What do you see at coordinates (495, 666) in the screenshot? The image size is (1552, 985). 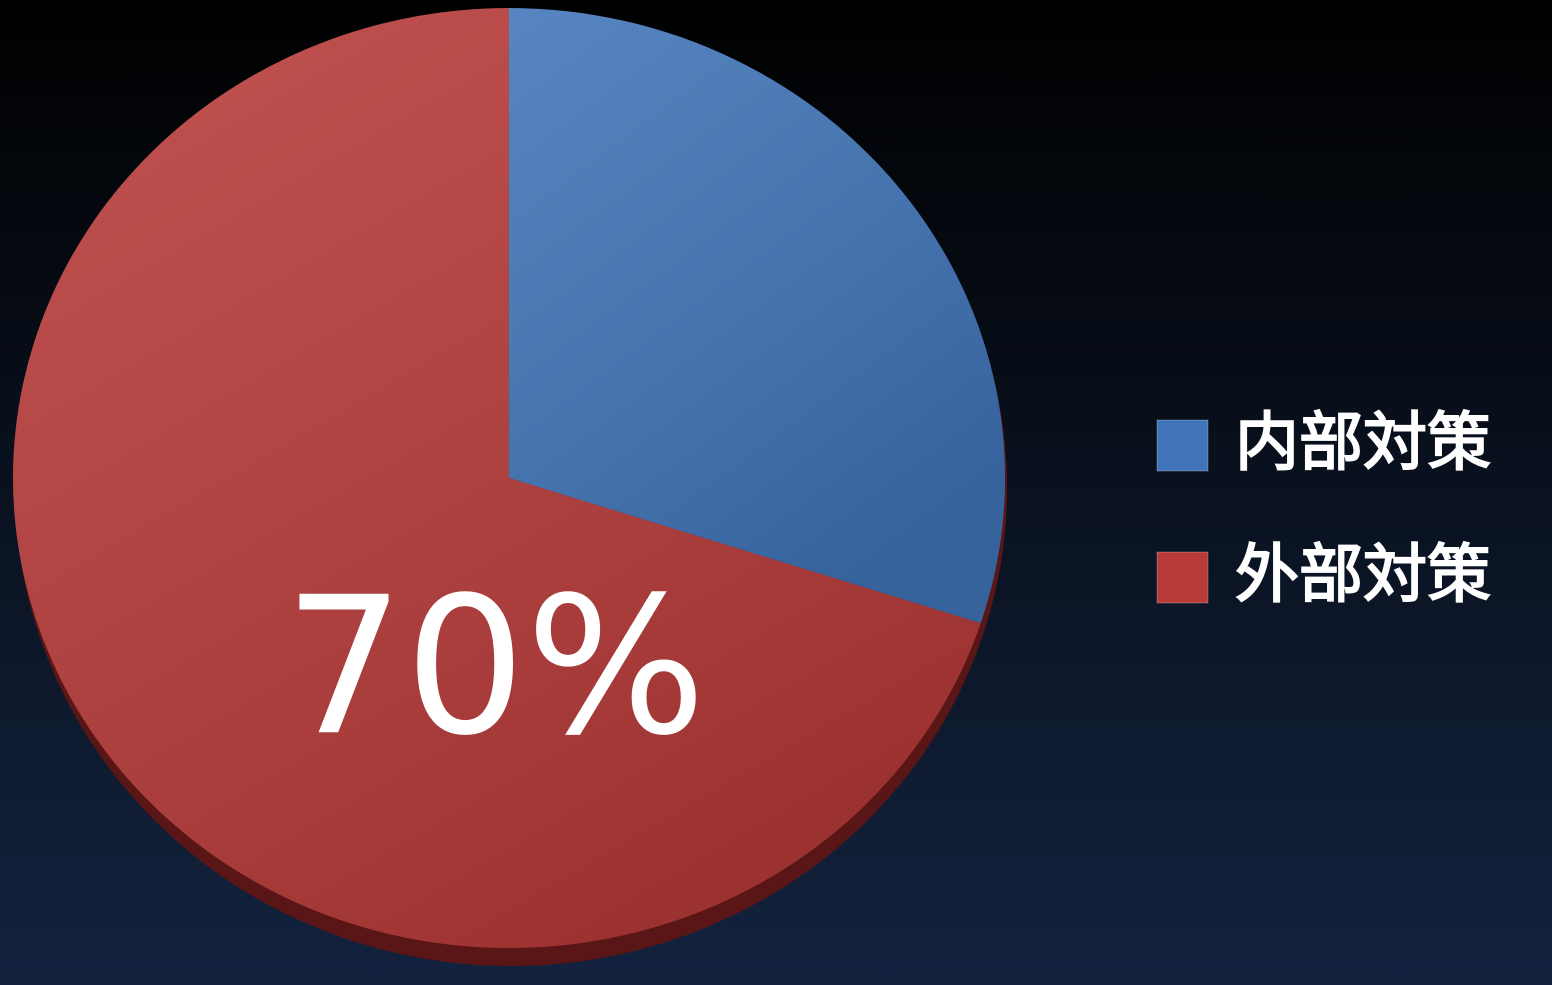 I see `value-label: 70%` at bounding box center [495, 666].